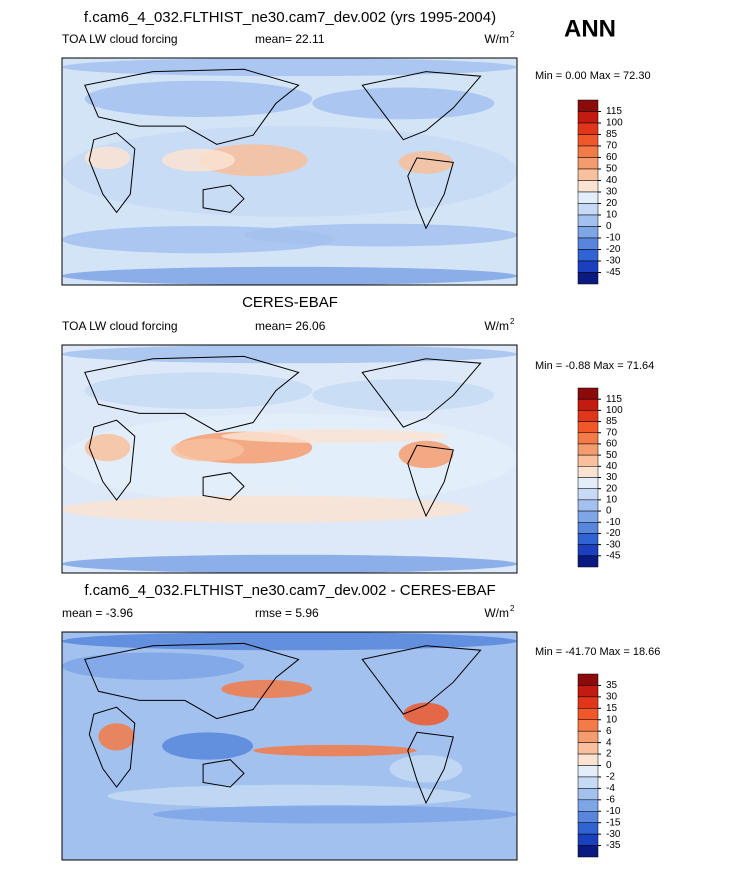 The width and height of the screenshot is (732, 870). I want to click on minmax-label: Min = -0.88 Max = 71.64, so click(594, 366).